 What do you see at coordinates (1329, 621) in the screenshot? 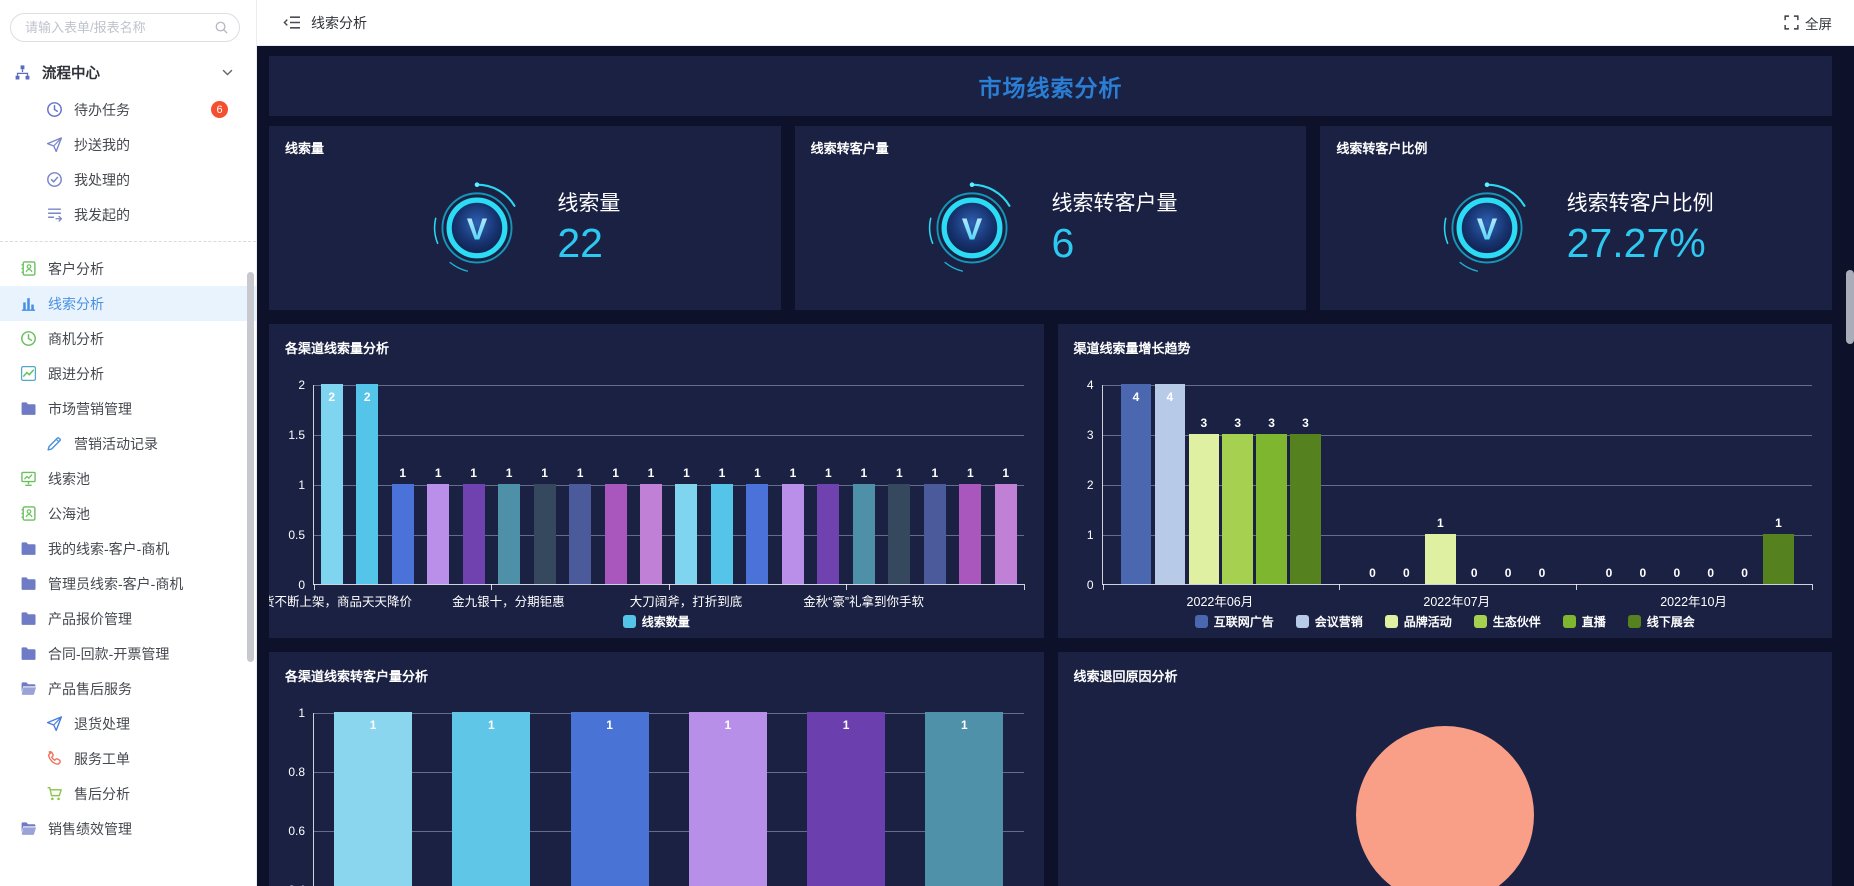
I see `legend-item: 会议营销` at bounding box center [1329, 621].